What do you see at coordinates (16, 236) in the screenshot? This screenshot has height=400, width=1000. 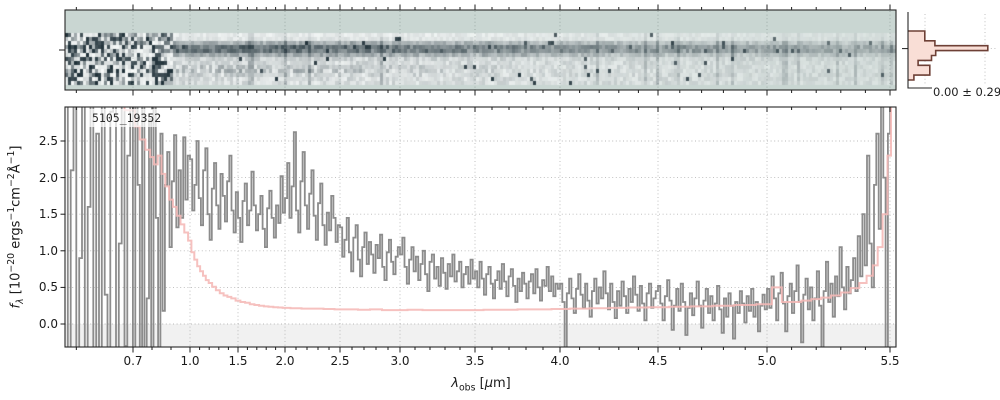 I see `axis-label-part: ergs` at bounding box center [16, 236].